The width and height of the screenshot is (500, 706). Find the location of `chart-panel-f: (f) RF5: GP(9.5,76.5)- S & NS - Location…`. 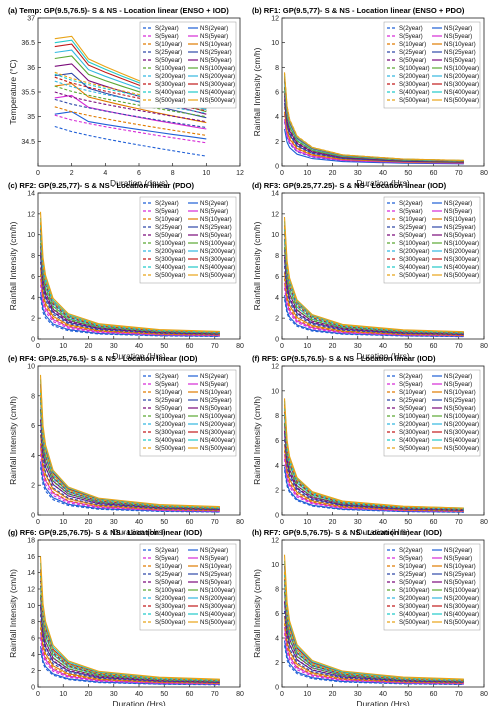

chart-panel-f: (f) RF5: GP(9.5,76.5)- S & NS - Location… is located at coordinates (370, 445).